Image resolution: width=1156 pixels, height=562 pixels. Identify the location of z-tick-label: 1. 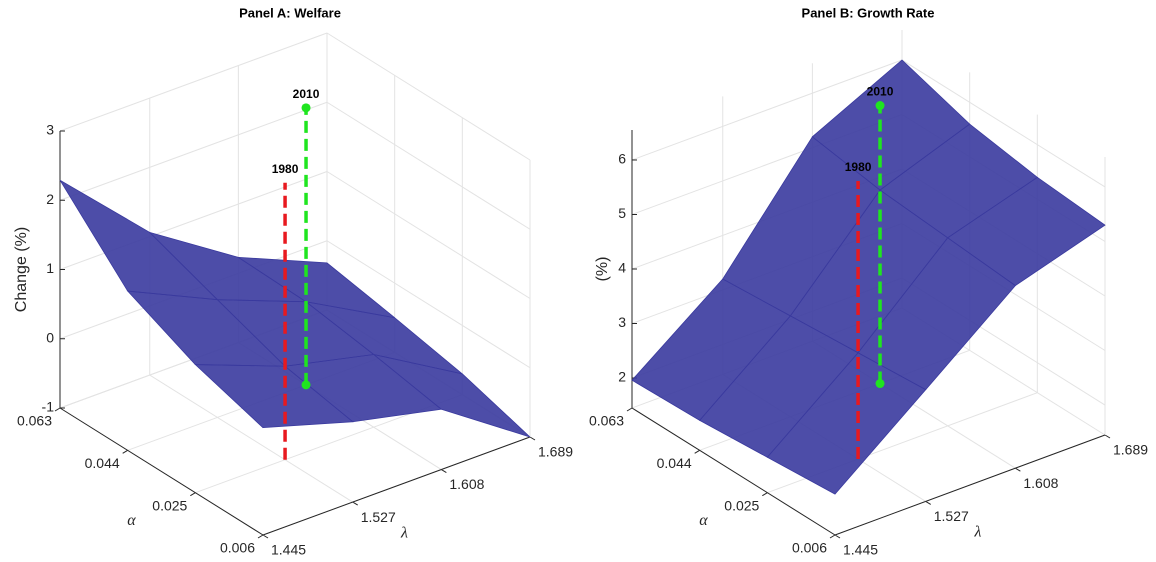
(50, 268).